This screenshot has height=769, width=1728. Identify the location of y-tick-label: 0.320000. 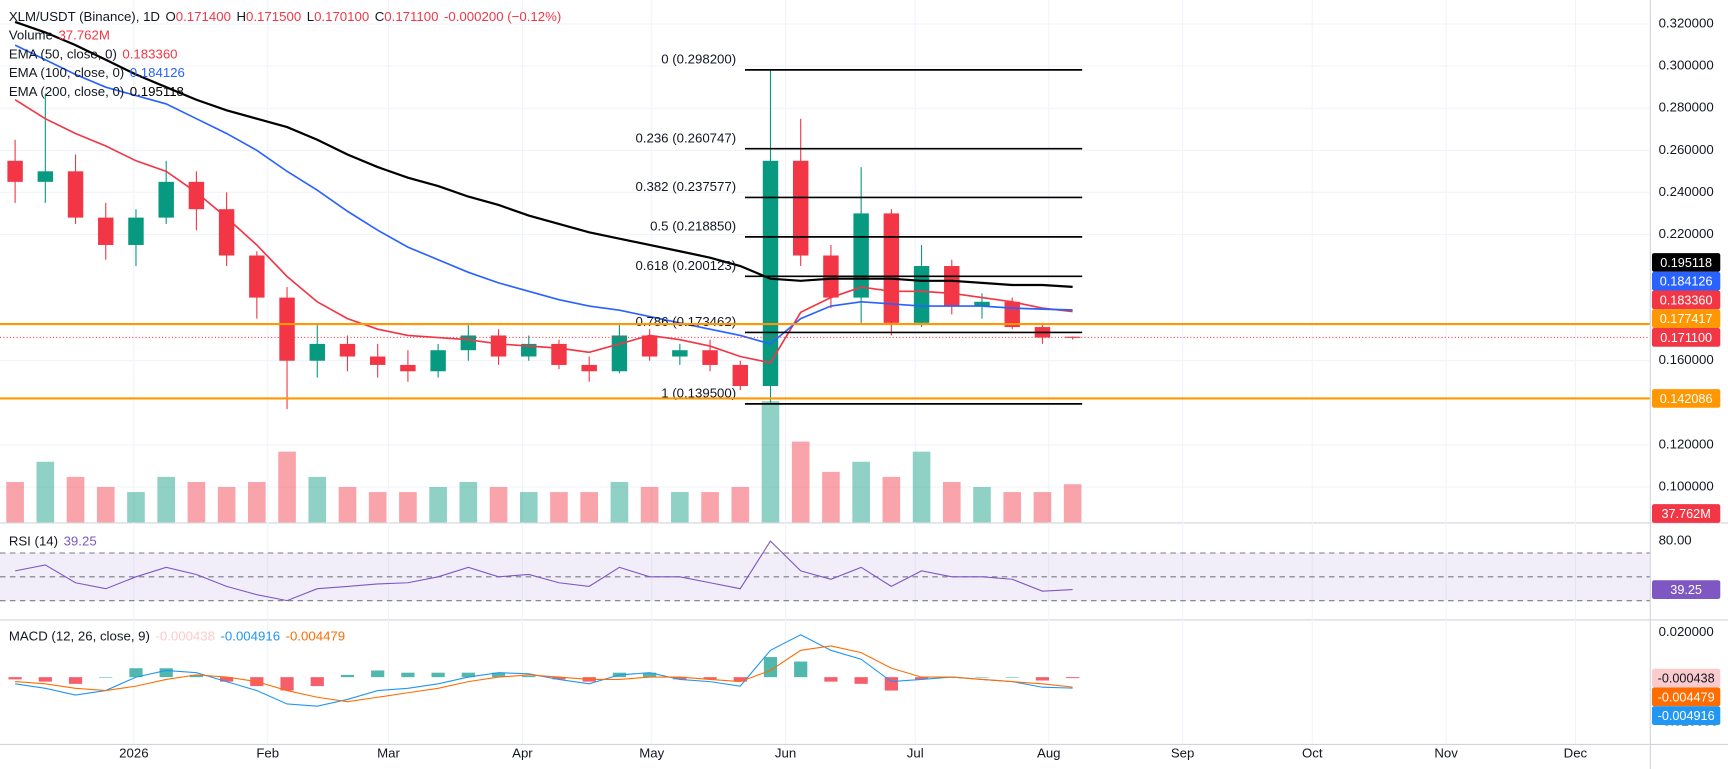
(1686, 22).